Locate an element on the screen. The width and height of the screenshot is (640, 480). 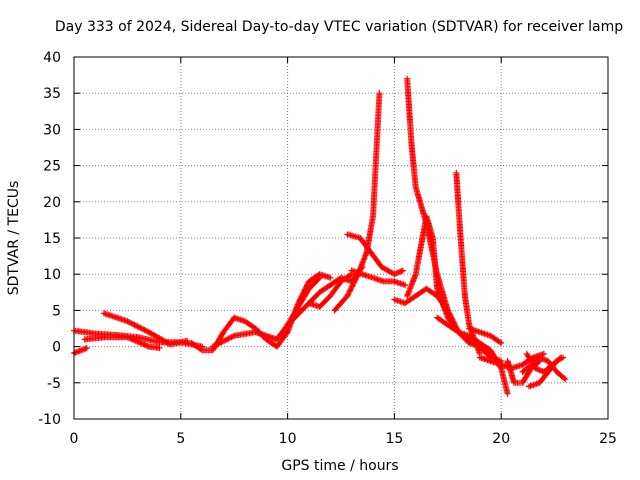
y-tick-label: 40 is located at coordinates (52, 58).